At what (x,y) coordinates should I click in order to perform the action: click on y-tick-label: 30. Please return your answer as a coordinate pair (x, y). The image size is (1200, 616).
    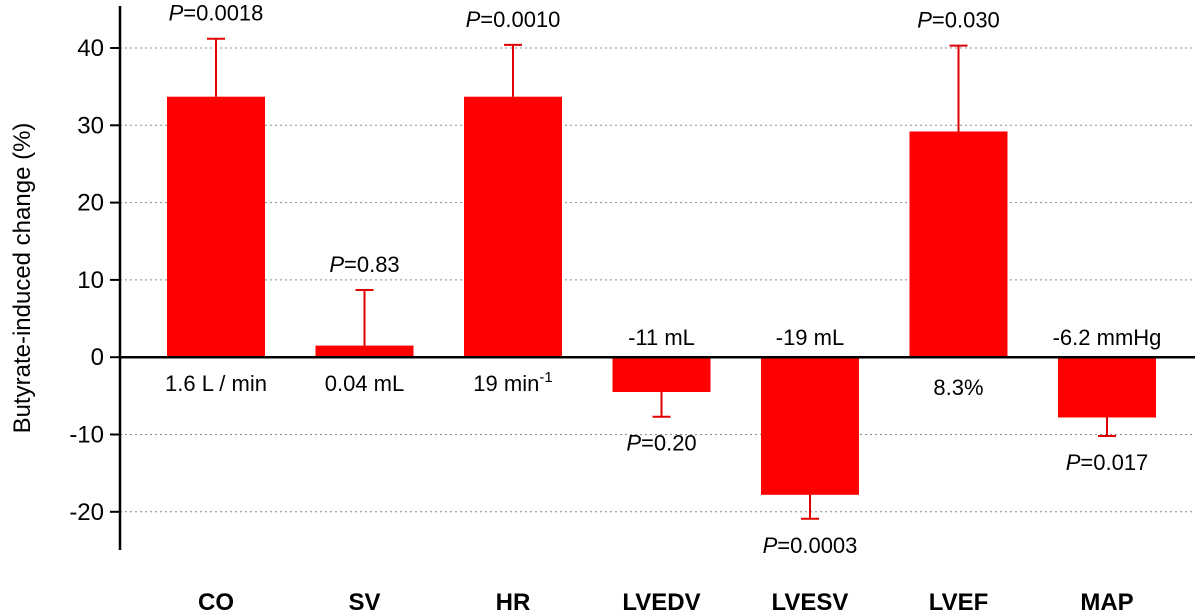
    Looking at the image, I should click on (90, 125).